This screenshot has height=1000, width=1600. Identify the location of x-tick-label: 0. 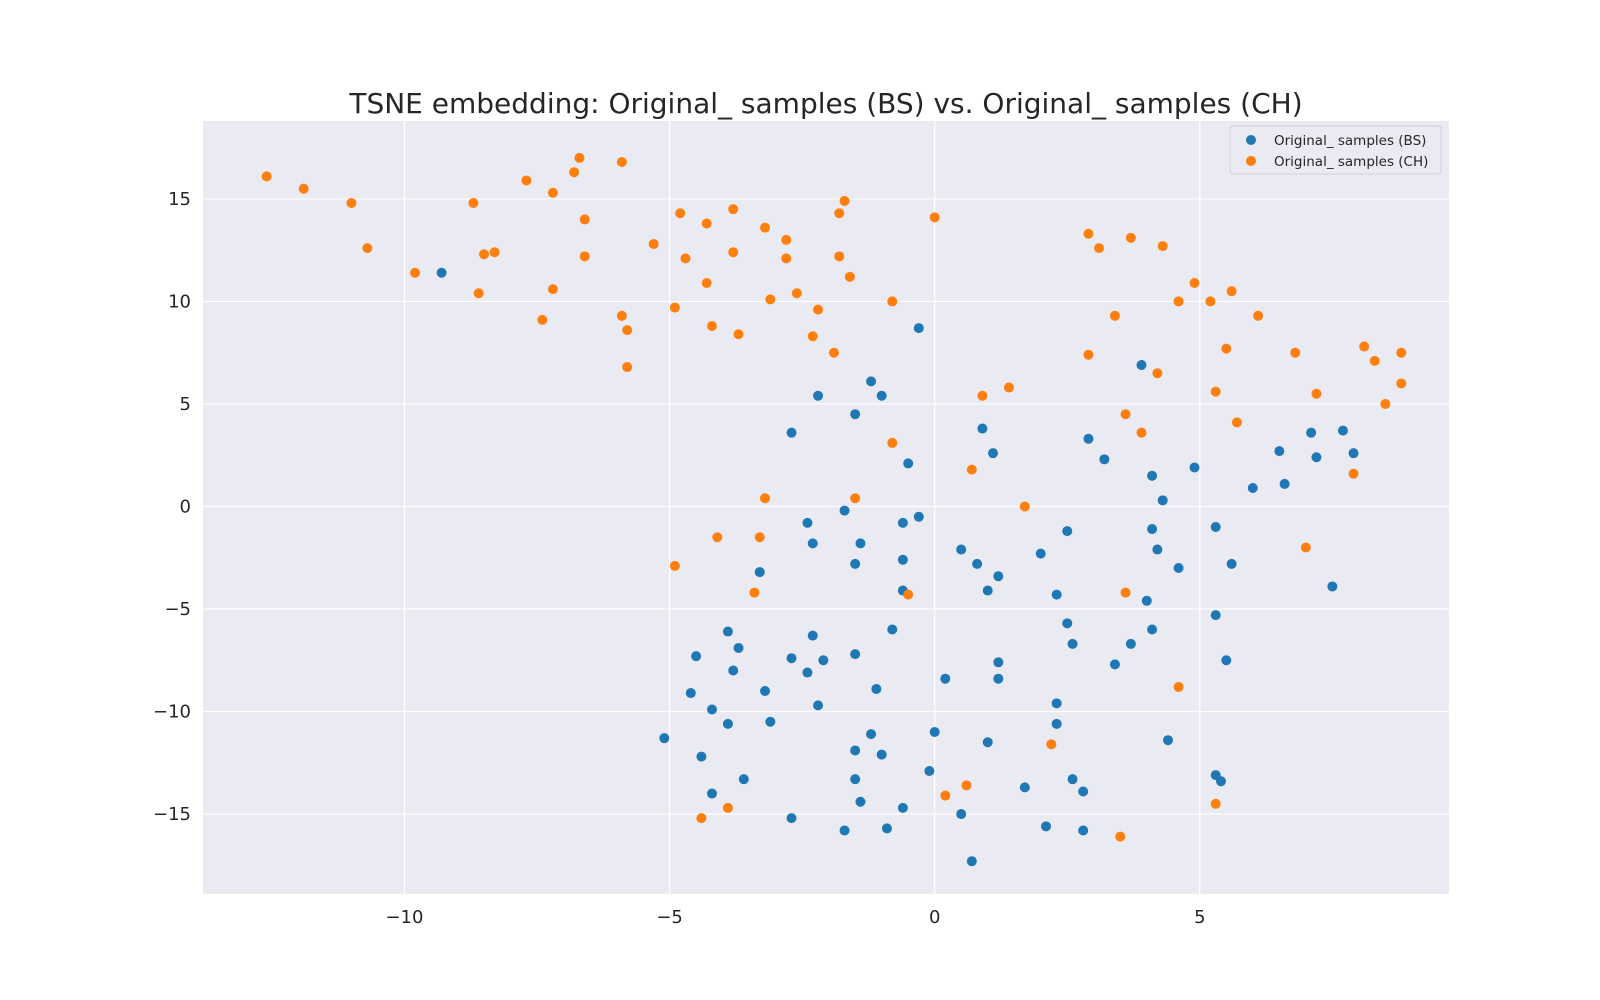
(934, 917).